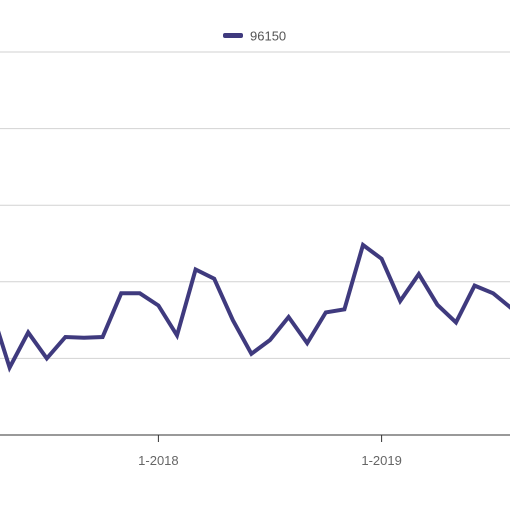 Image resolution: width=510 pixels, height=510 pixels. Describe the element at coordinates (270, 451) in the screenshot. I see `x-axis-ticks: 1-2018 1-2019` at that location.